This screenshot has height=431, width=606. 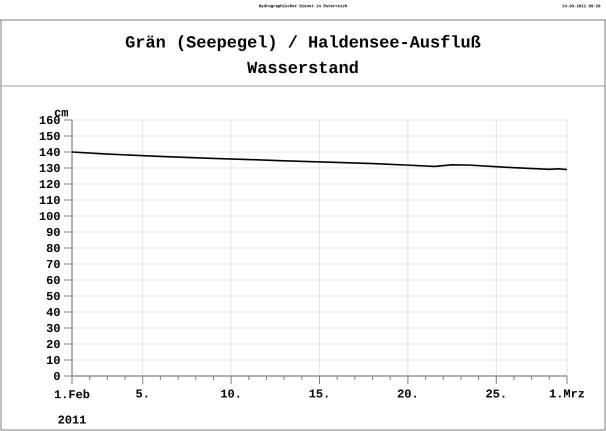 What do you see at coordinates (302, 67) in the screenshot?
I see `chart-subtitle: Wasserstand` at bounding box center [302, 67].